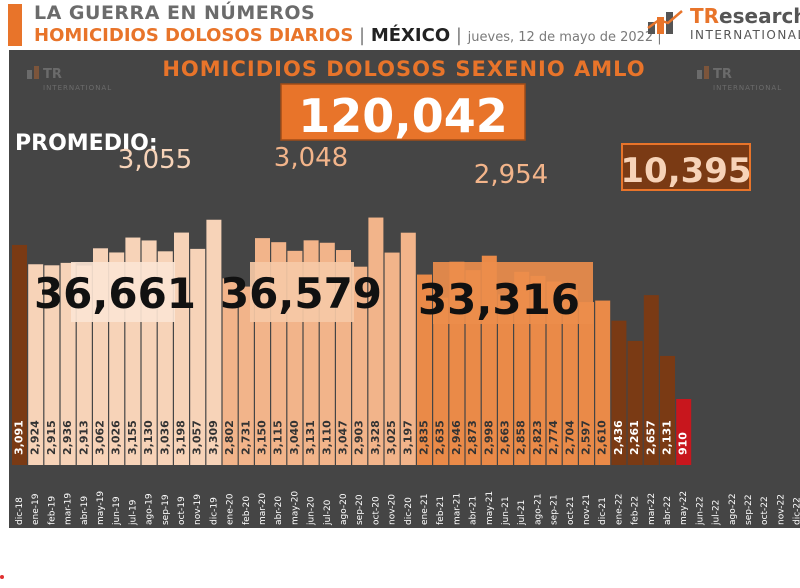  Describe the element at coordinates (52, 510) in the screenshot. I see `x-tick-label-feb-19: feb-19` at that location.